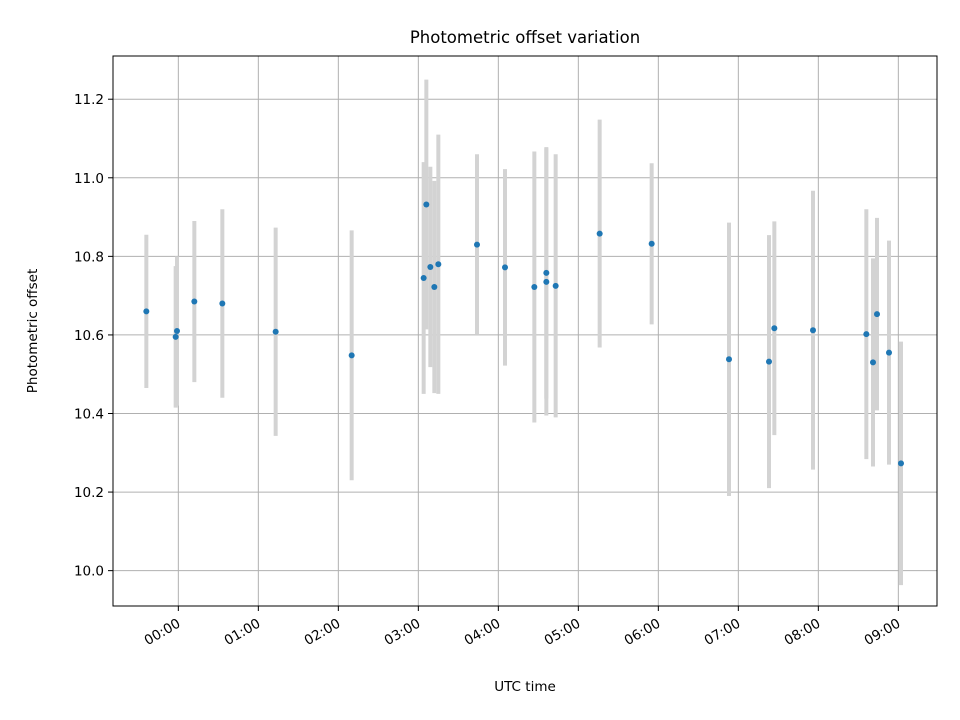 The image size is (960, 720). What do you see at coordinates (89, 415) in the screenshot?
I see `y-tick-label: 10.4` at bounding box center [89, 415].